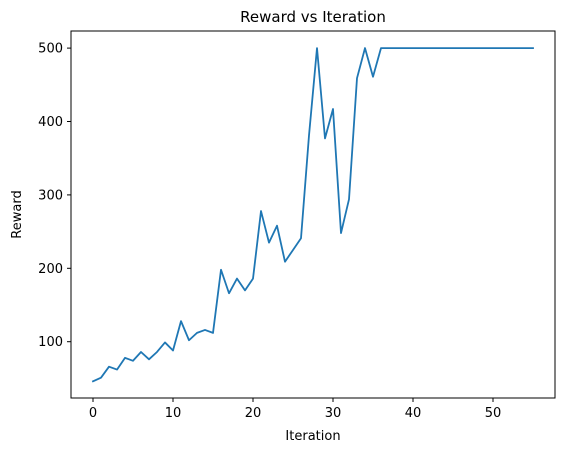  Describe the element at coordinates (93, 413) in the screenshot. I see `x-tick-label: 0` at that location.